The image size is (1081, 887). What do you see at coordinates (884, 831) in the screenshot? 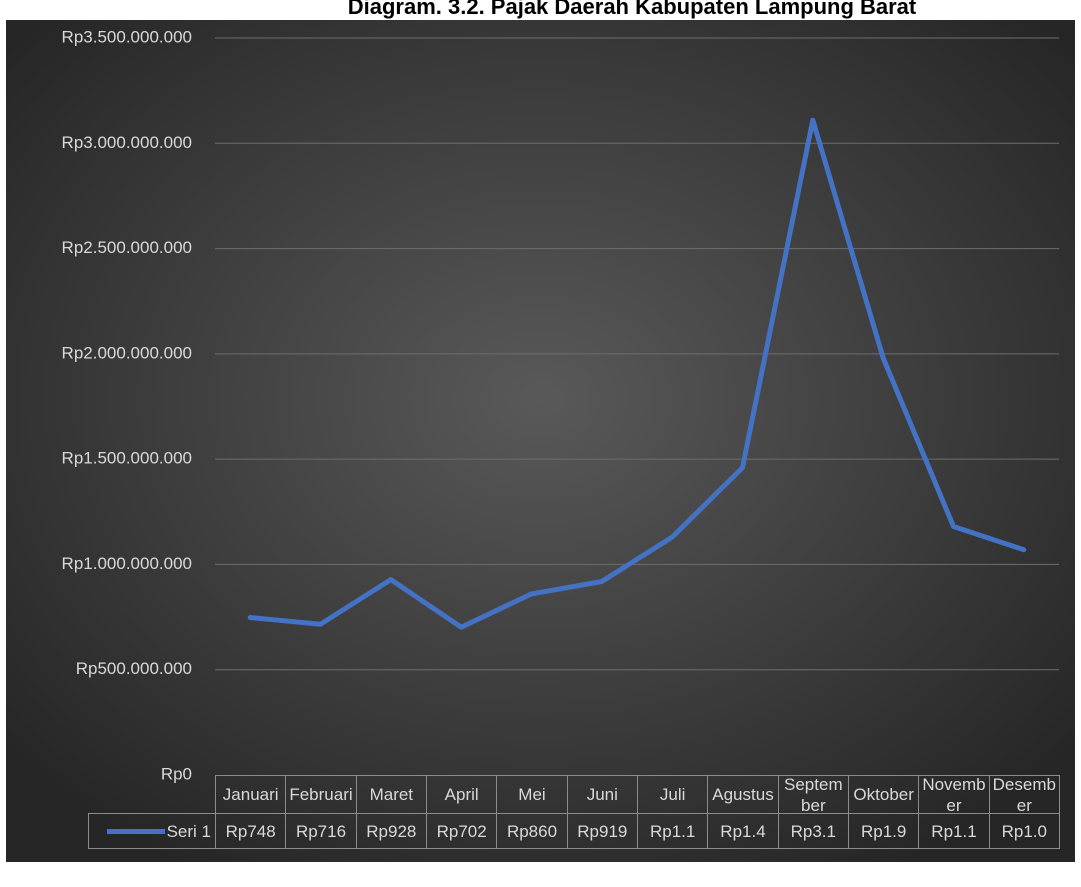
I see `value-cell: Rp1.9` at bounding box center [884, 831].